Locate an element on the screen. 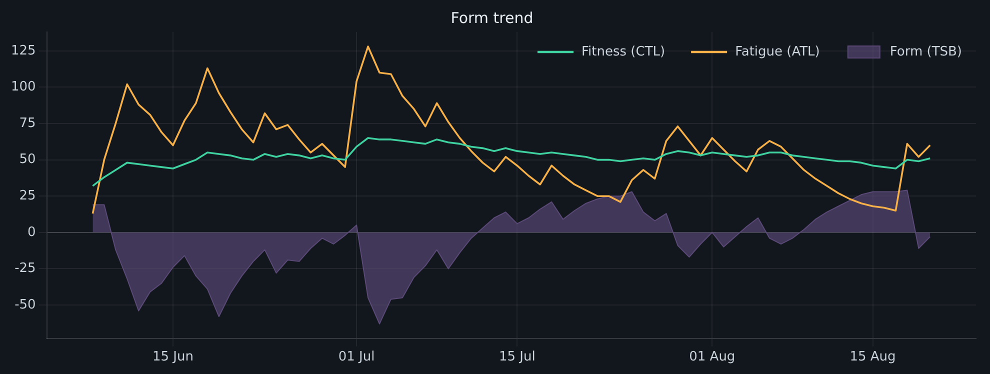  y-tick-label: 125 is located at coordinates (23, 50).